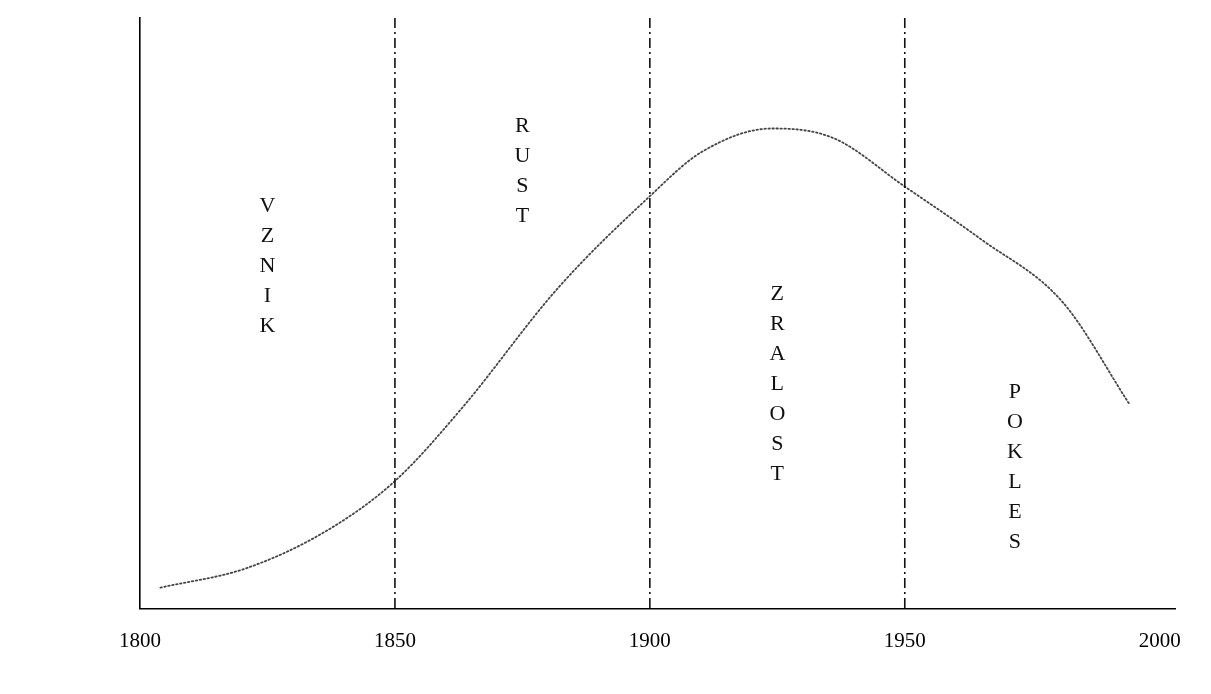 This screenshot has height=694, width=1211. What do you see at coordinates (777, 383) in the screenshot?
I see `annotation: ZRALOST` at bounding box center [777, 383].